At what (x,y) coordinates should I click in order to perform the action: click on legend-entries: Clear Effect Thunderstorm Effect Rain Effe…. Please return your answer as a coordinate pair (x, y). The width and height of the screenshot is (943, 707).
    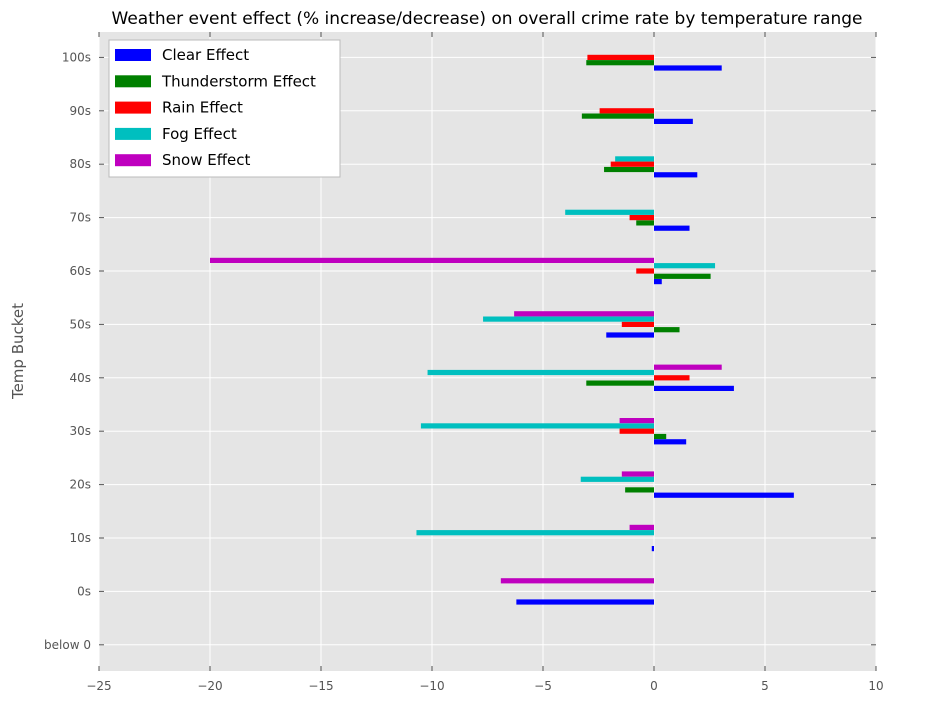
    Looking at the image, I should click on (215, 107).